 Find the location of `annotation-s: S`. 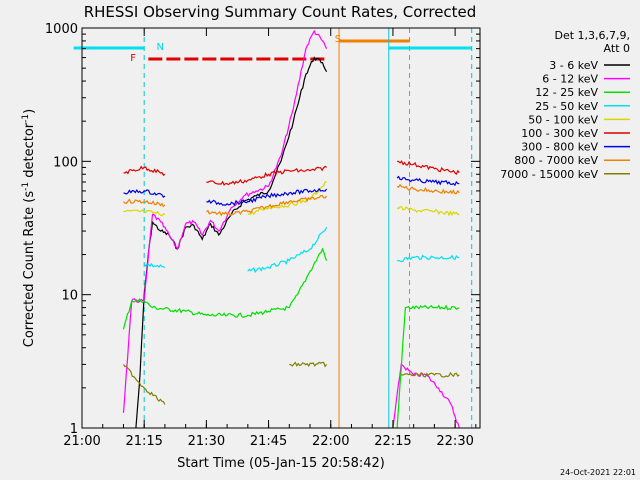

annotation-s: S is located at coordinates (338, 39).